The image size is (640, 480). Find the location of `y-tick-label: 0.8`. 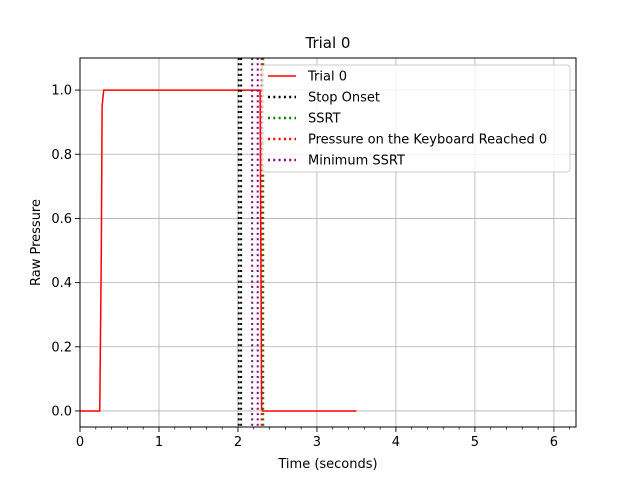

y-tick-label: 0.8 is located at coordinates (61, 155).